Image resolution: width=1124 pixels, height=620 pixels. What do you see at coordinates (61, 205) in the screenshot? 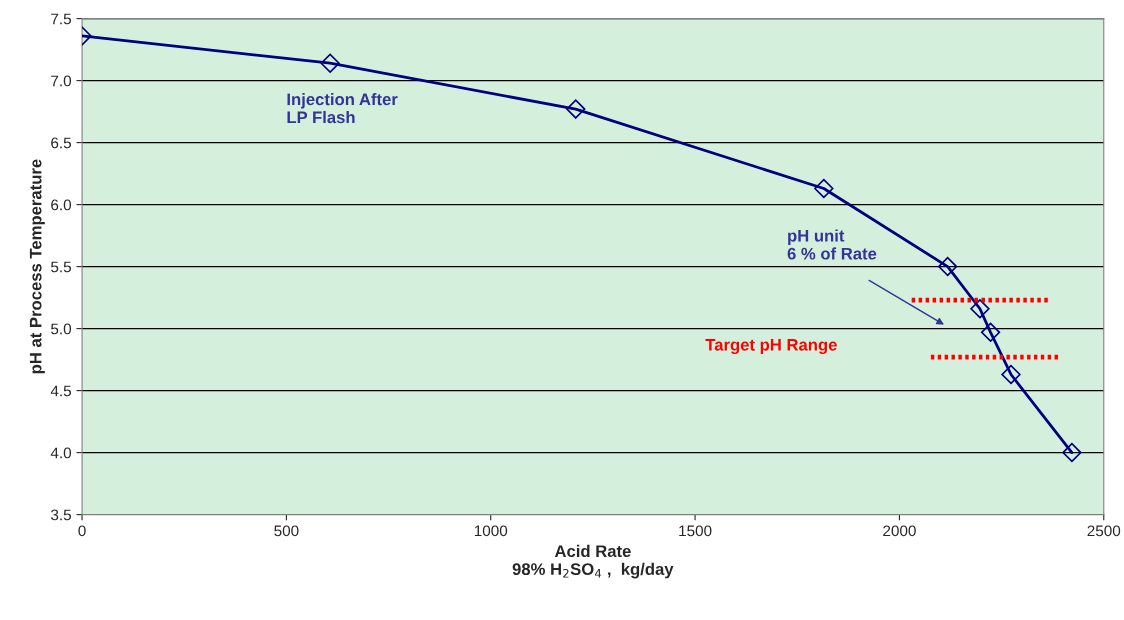
I see `y-tick-label: 6.0` at bounding box center [61, 205].